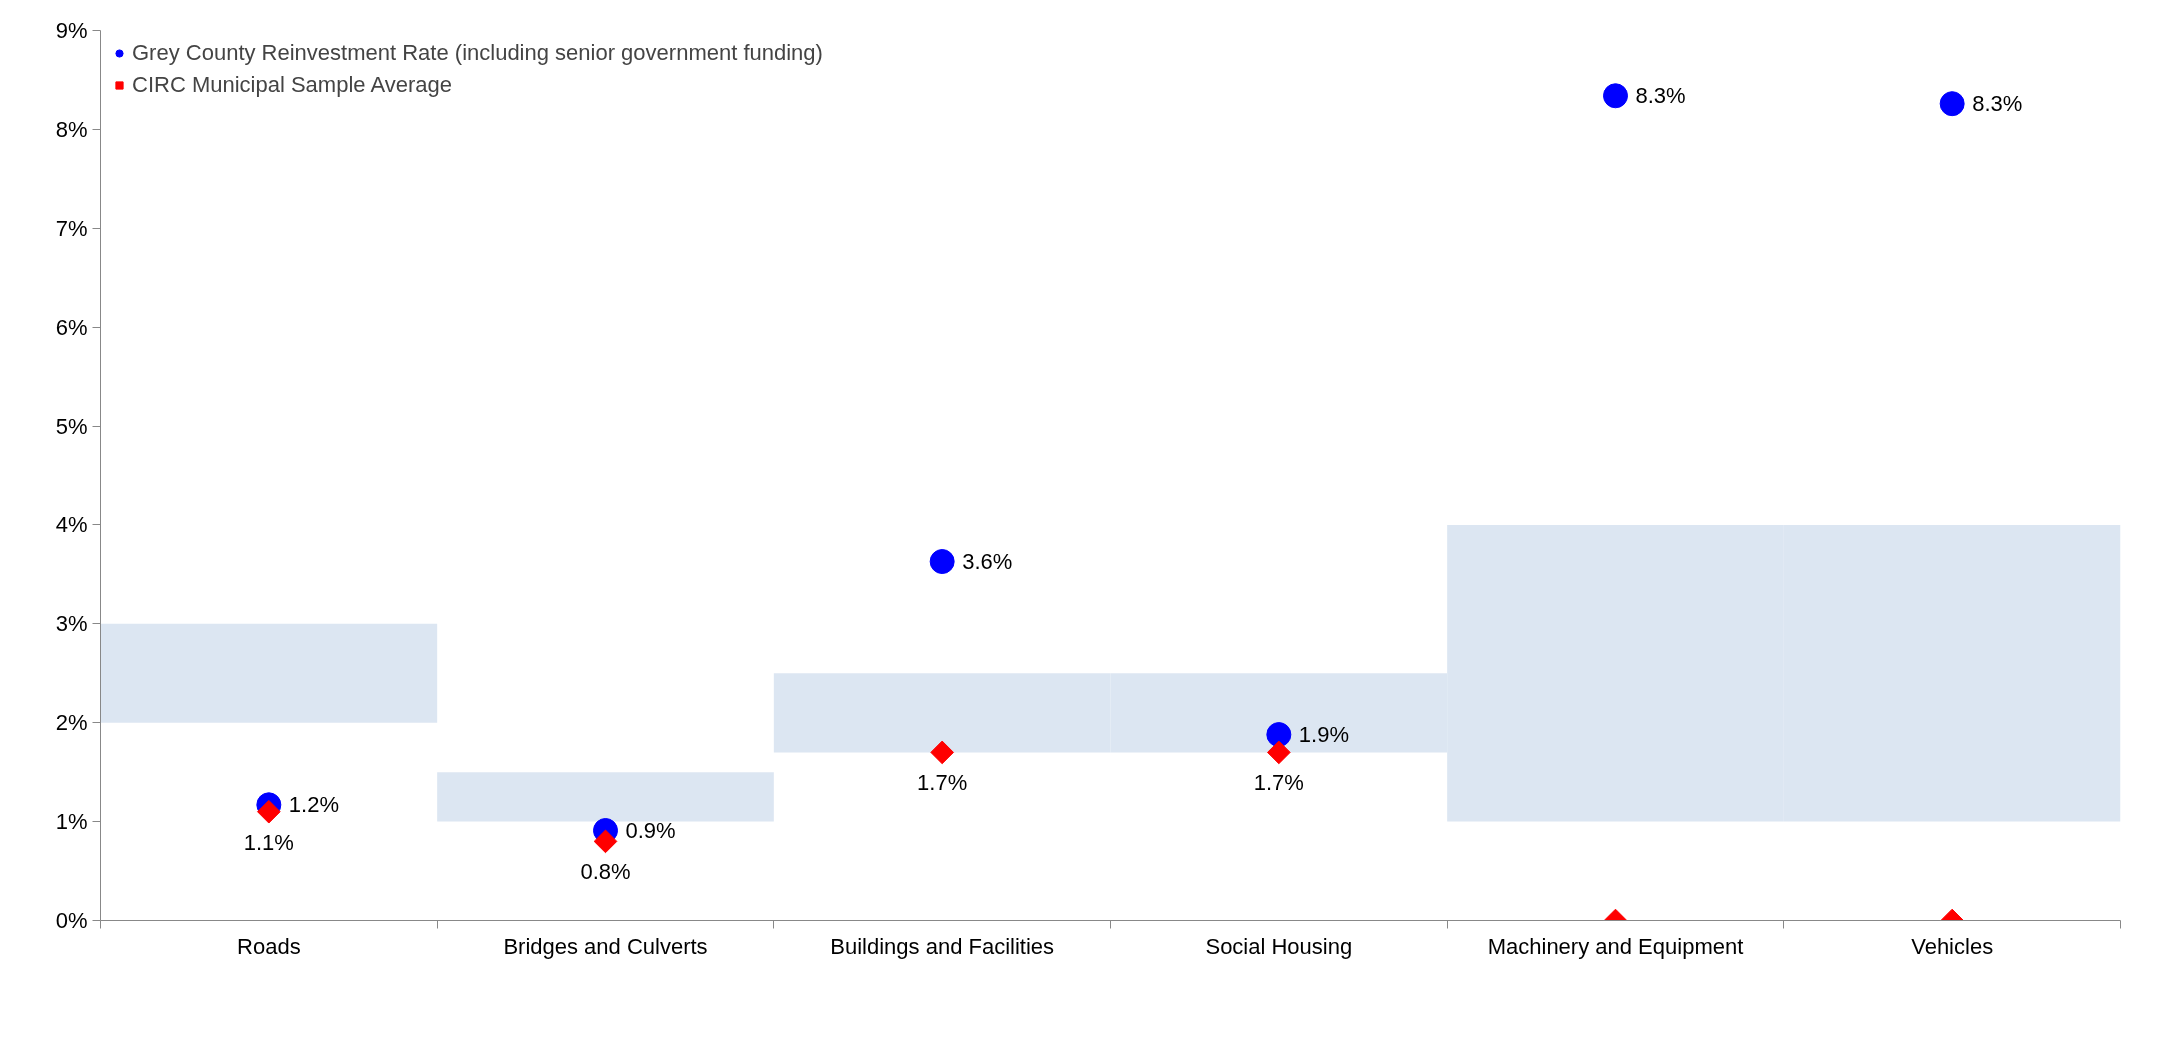  What do you see at coordinates (71, 723) in the screenshot?
I see `y-tick-label: 2%` at bounding box center [71, 723].